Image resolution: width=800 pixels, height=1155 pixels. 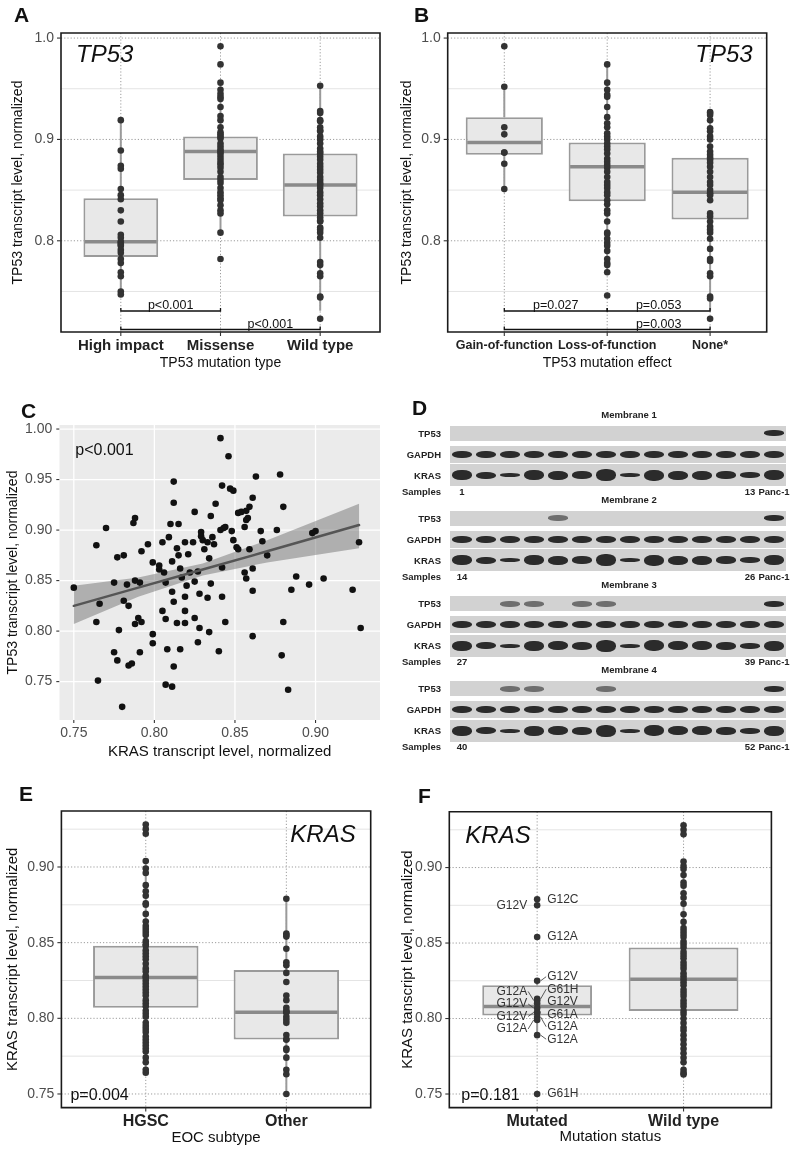 I want to click on annotation: p=0.181, so click(x=490, y=1094).